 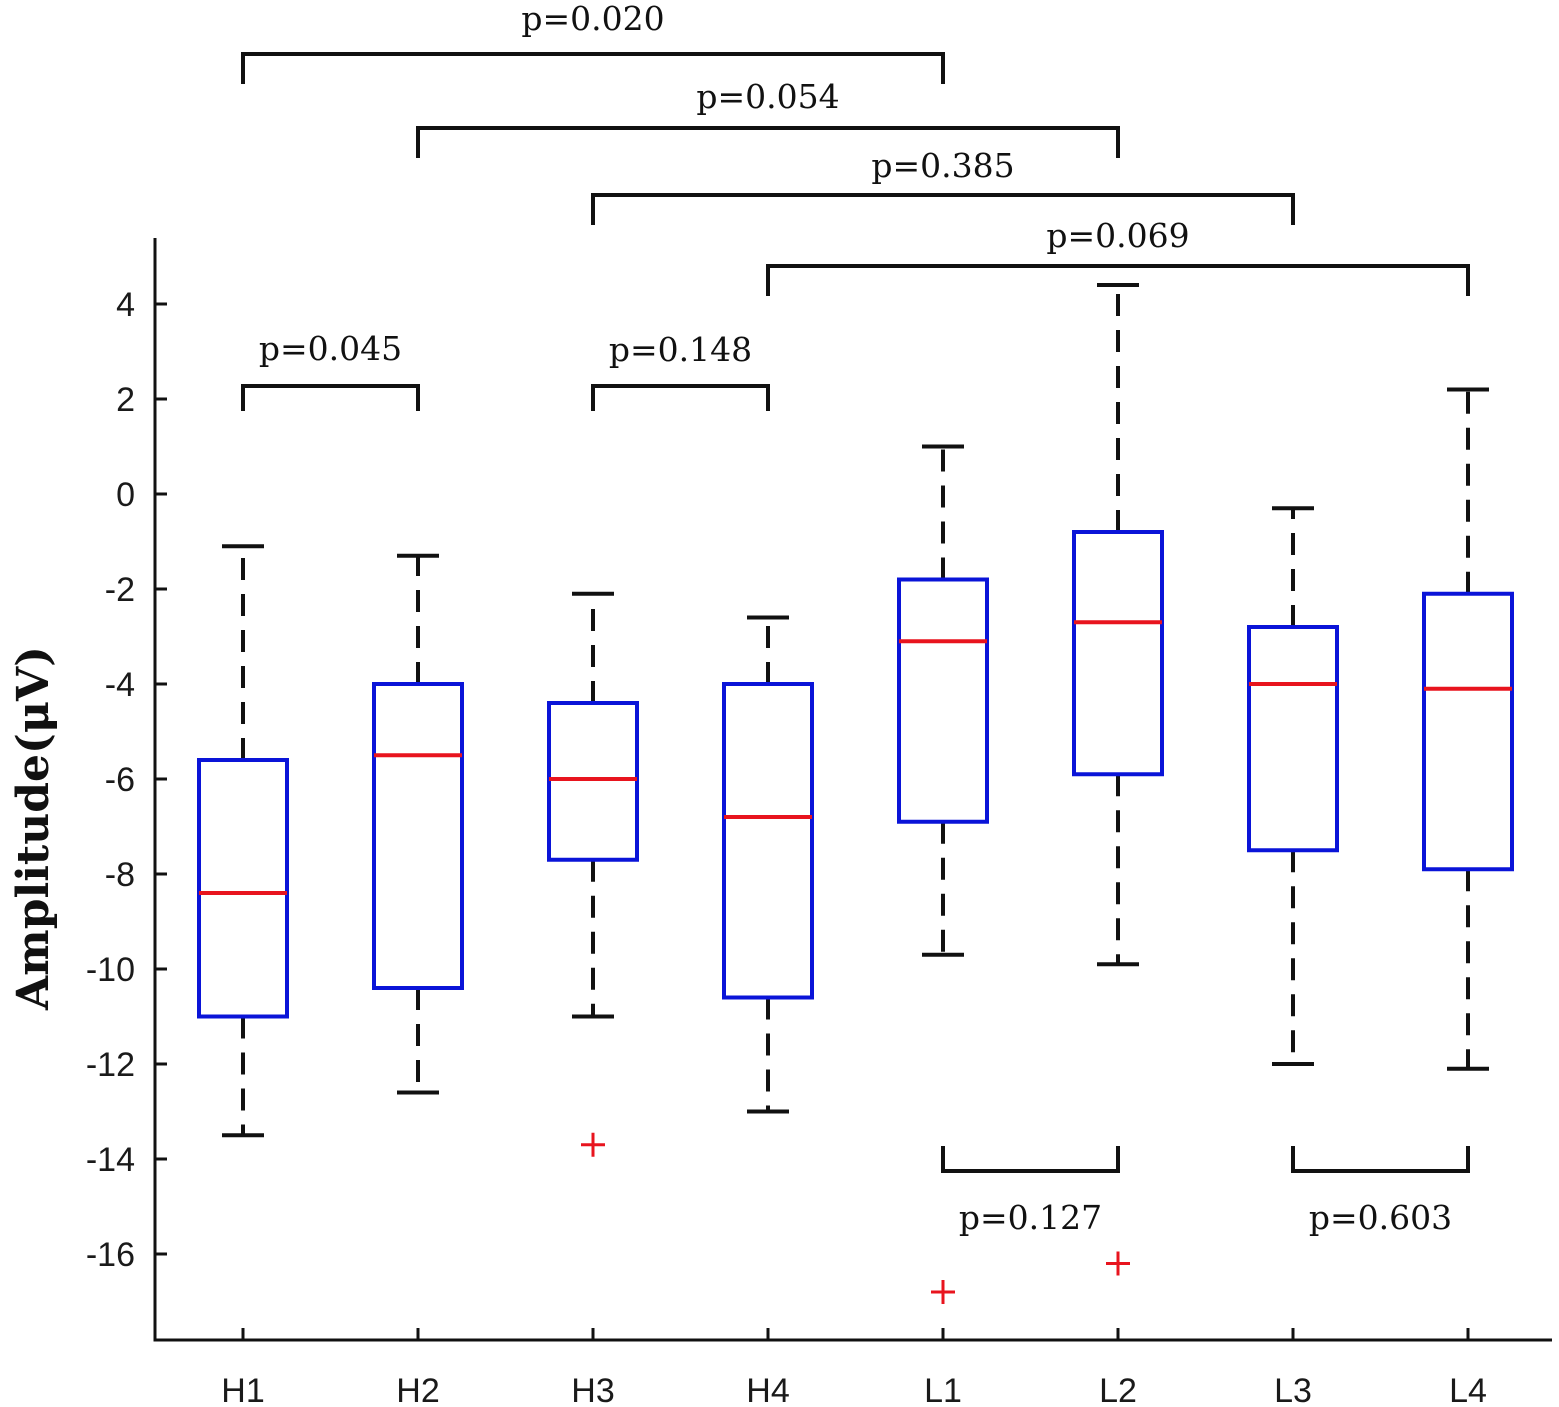 I want to click on y-tick-label: -16, so click(x=110, y=1255).